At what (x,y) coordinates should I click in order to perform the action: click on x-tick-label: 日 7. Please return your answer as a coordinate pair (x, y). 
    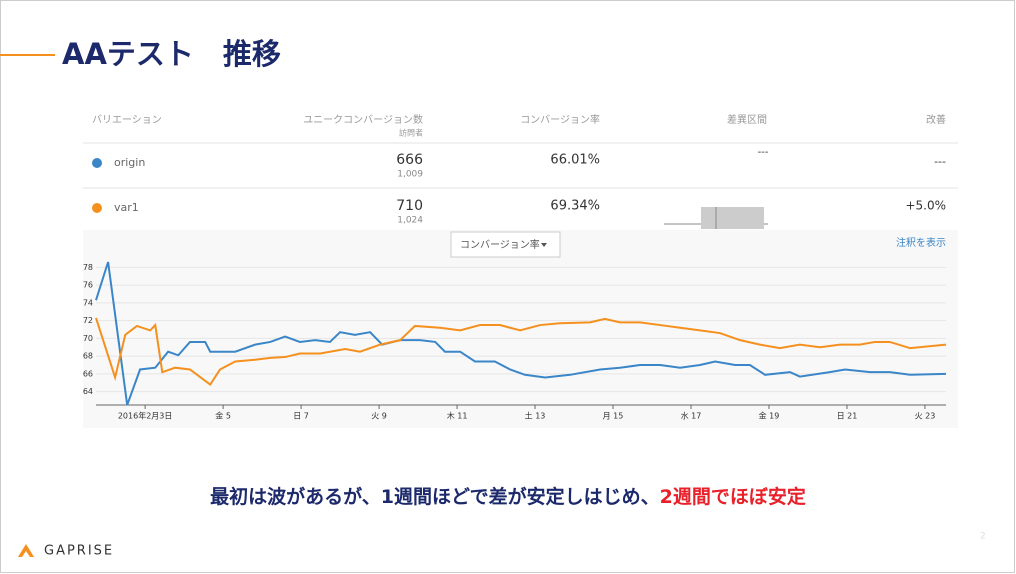
    Looking at the image, I should click on (301, 416).